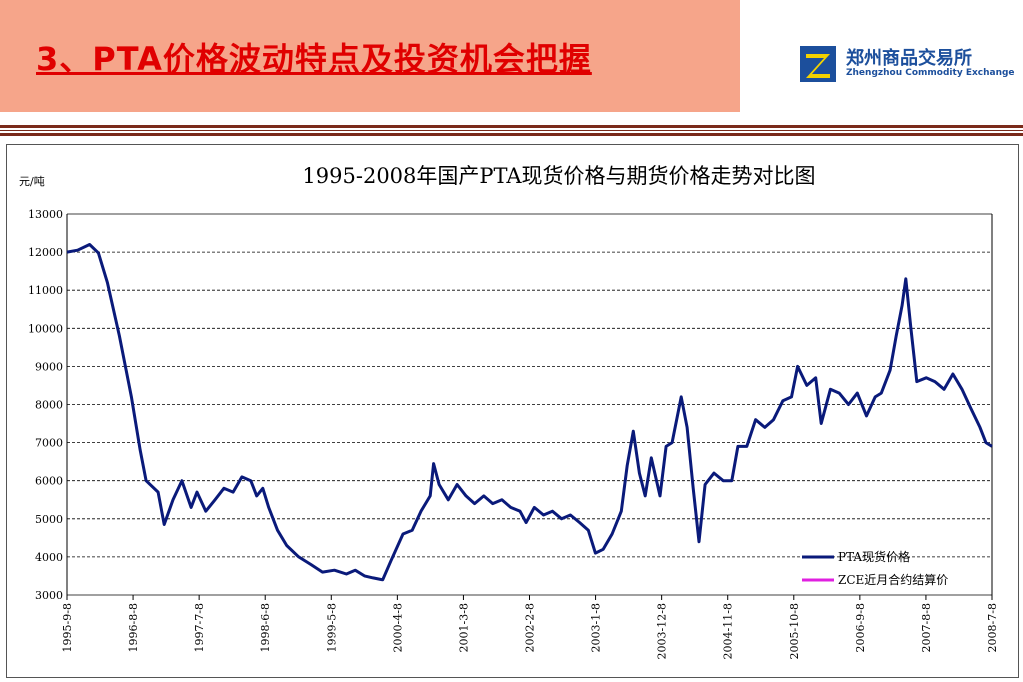 This screenshot has height=682, width=1023. I want to click on exchange-name-en: Zhengzhou Commodity Exchange, so click(930, 73).